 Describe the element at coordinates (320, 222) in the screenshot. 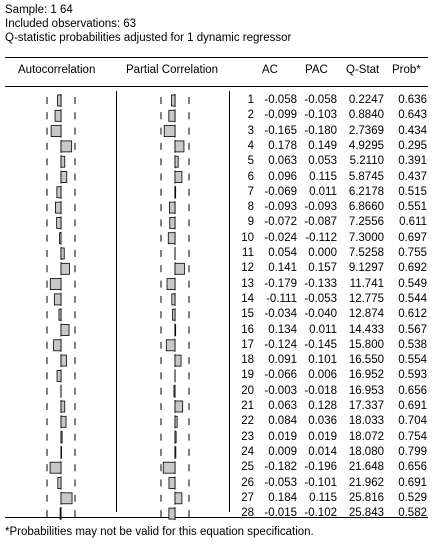

I see `pac-value: -0.087` at that location.